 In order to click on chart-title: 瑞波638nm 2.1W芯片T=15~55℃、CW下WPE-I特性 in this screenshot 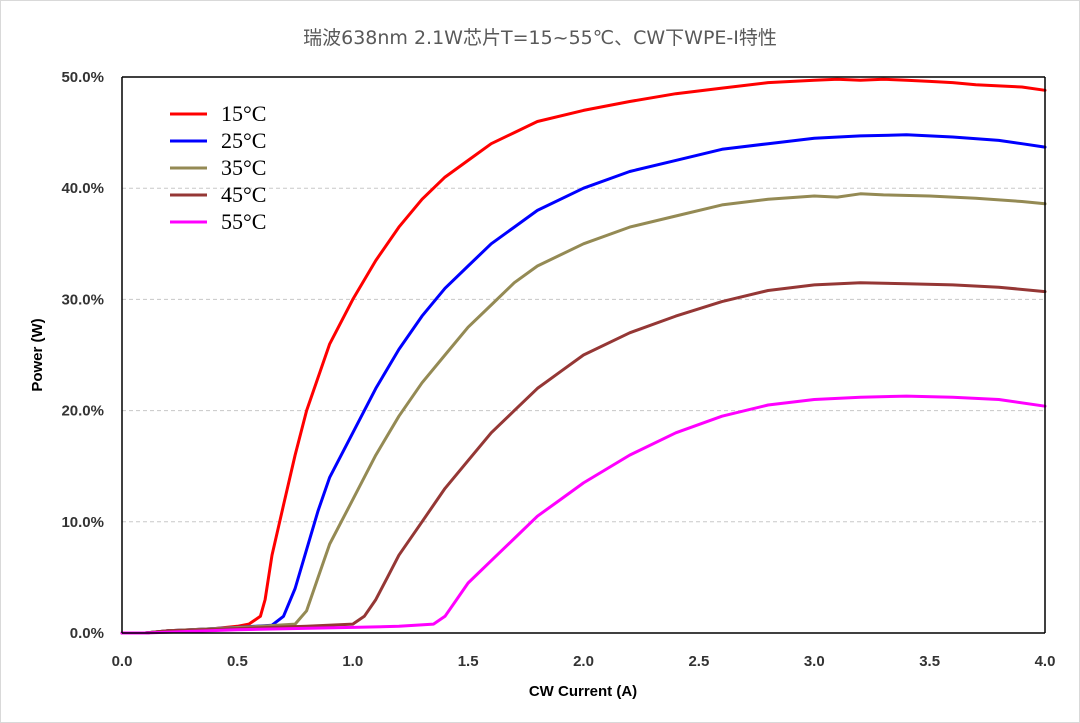, I will do `click(540, 38)`.